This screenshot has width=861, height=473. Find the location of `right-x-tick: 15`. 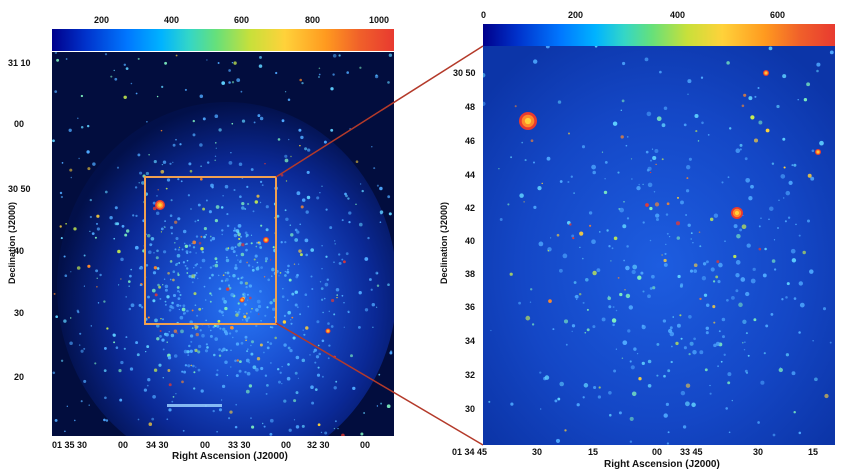

right-x-tick: 15 is located at coordinates (813, 452).